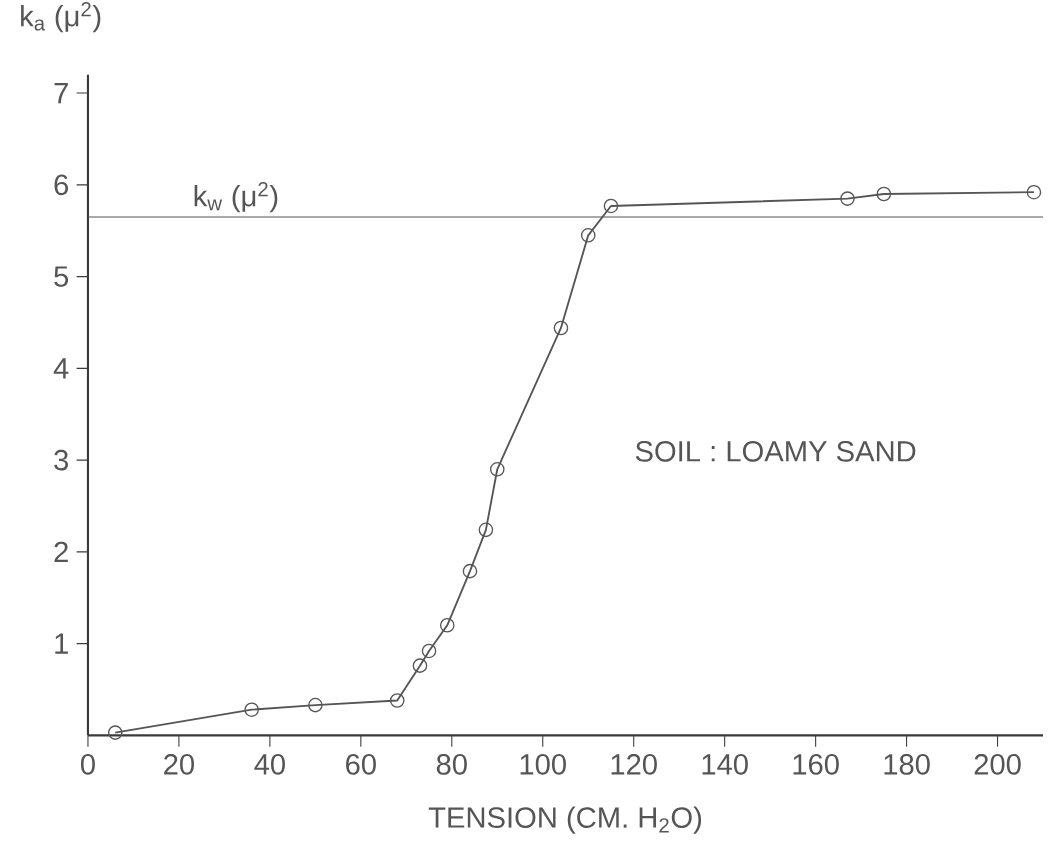 This screenshot has height=868, width=1057. What do you see at coordinates (451, 764) in the screenshot?
I see `x-tick-label: 80` at bounding box center [451, 764].